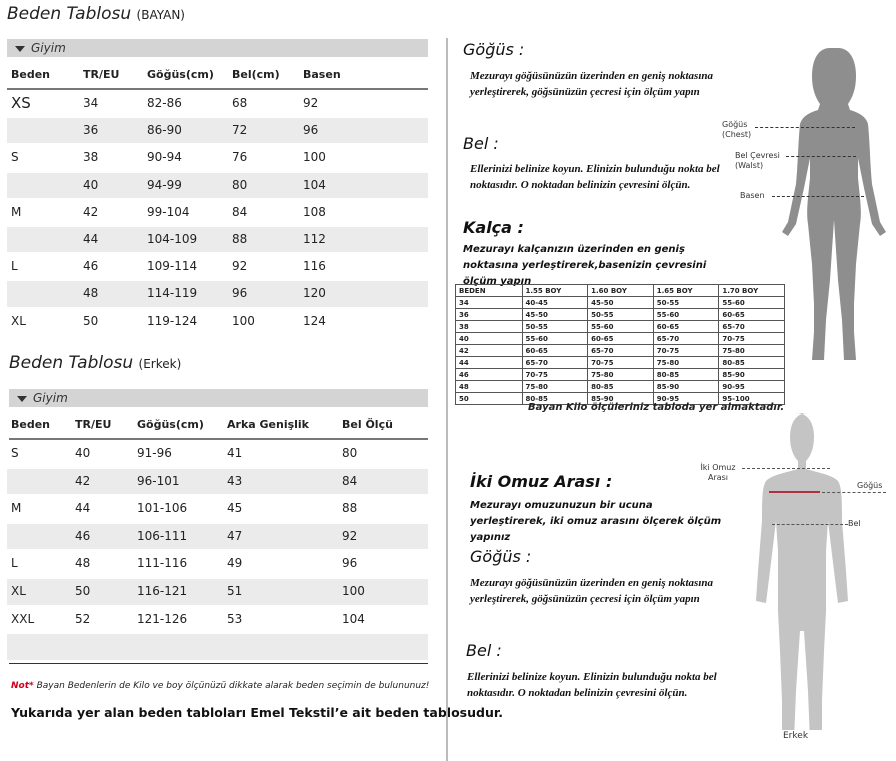 The height and width of the screenshot is (761, 896). What do you see at coordinates (91, 266) in the screenshot?
I see `table-cell: 46` at bounding box center [91, 266].